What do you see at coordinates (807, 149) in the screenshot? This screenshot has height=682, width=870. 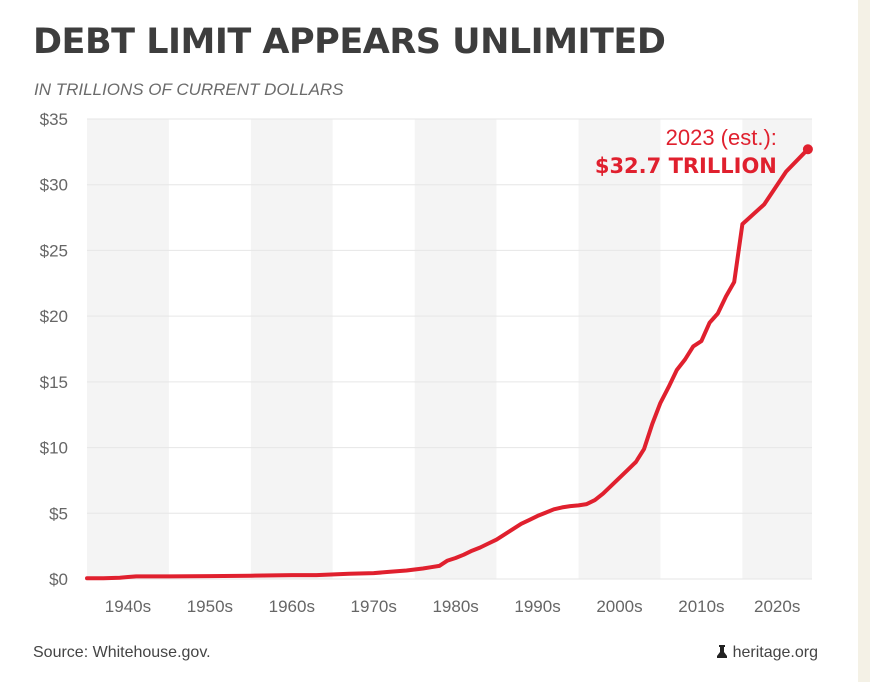 I see `endpoint-marker` at bounding box center [807, 149].